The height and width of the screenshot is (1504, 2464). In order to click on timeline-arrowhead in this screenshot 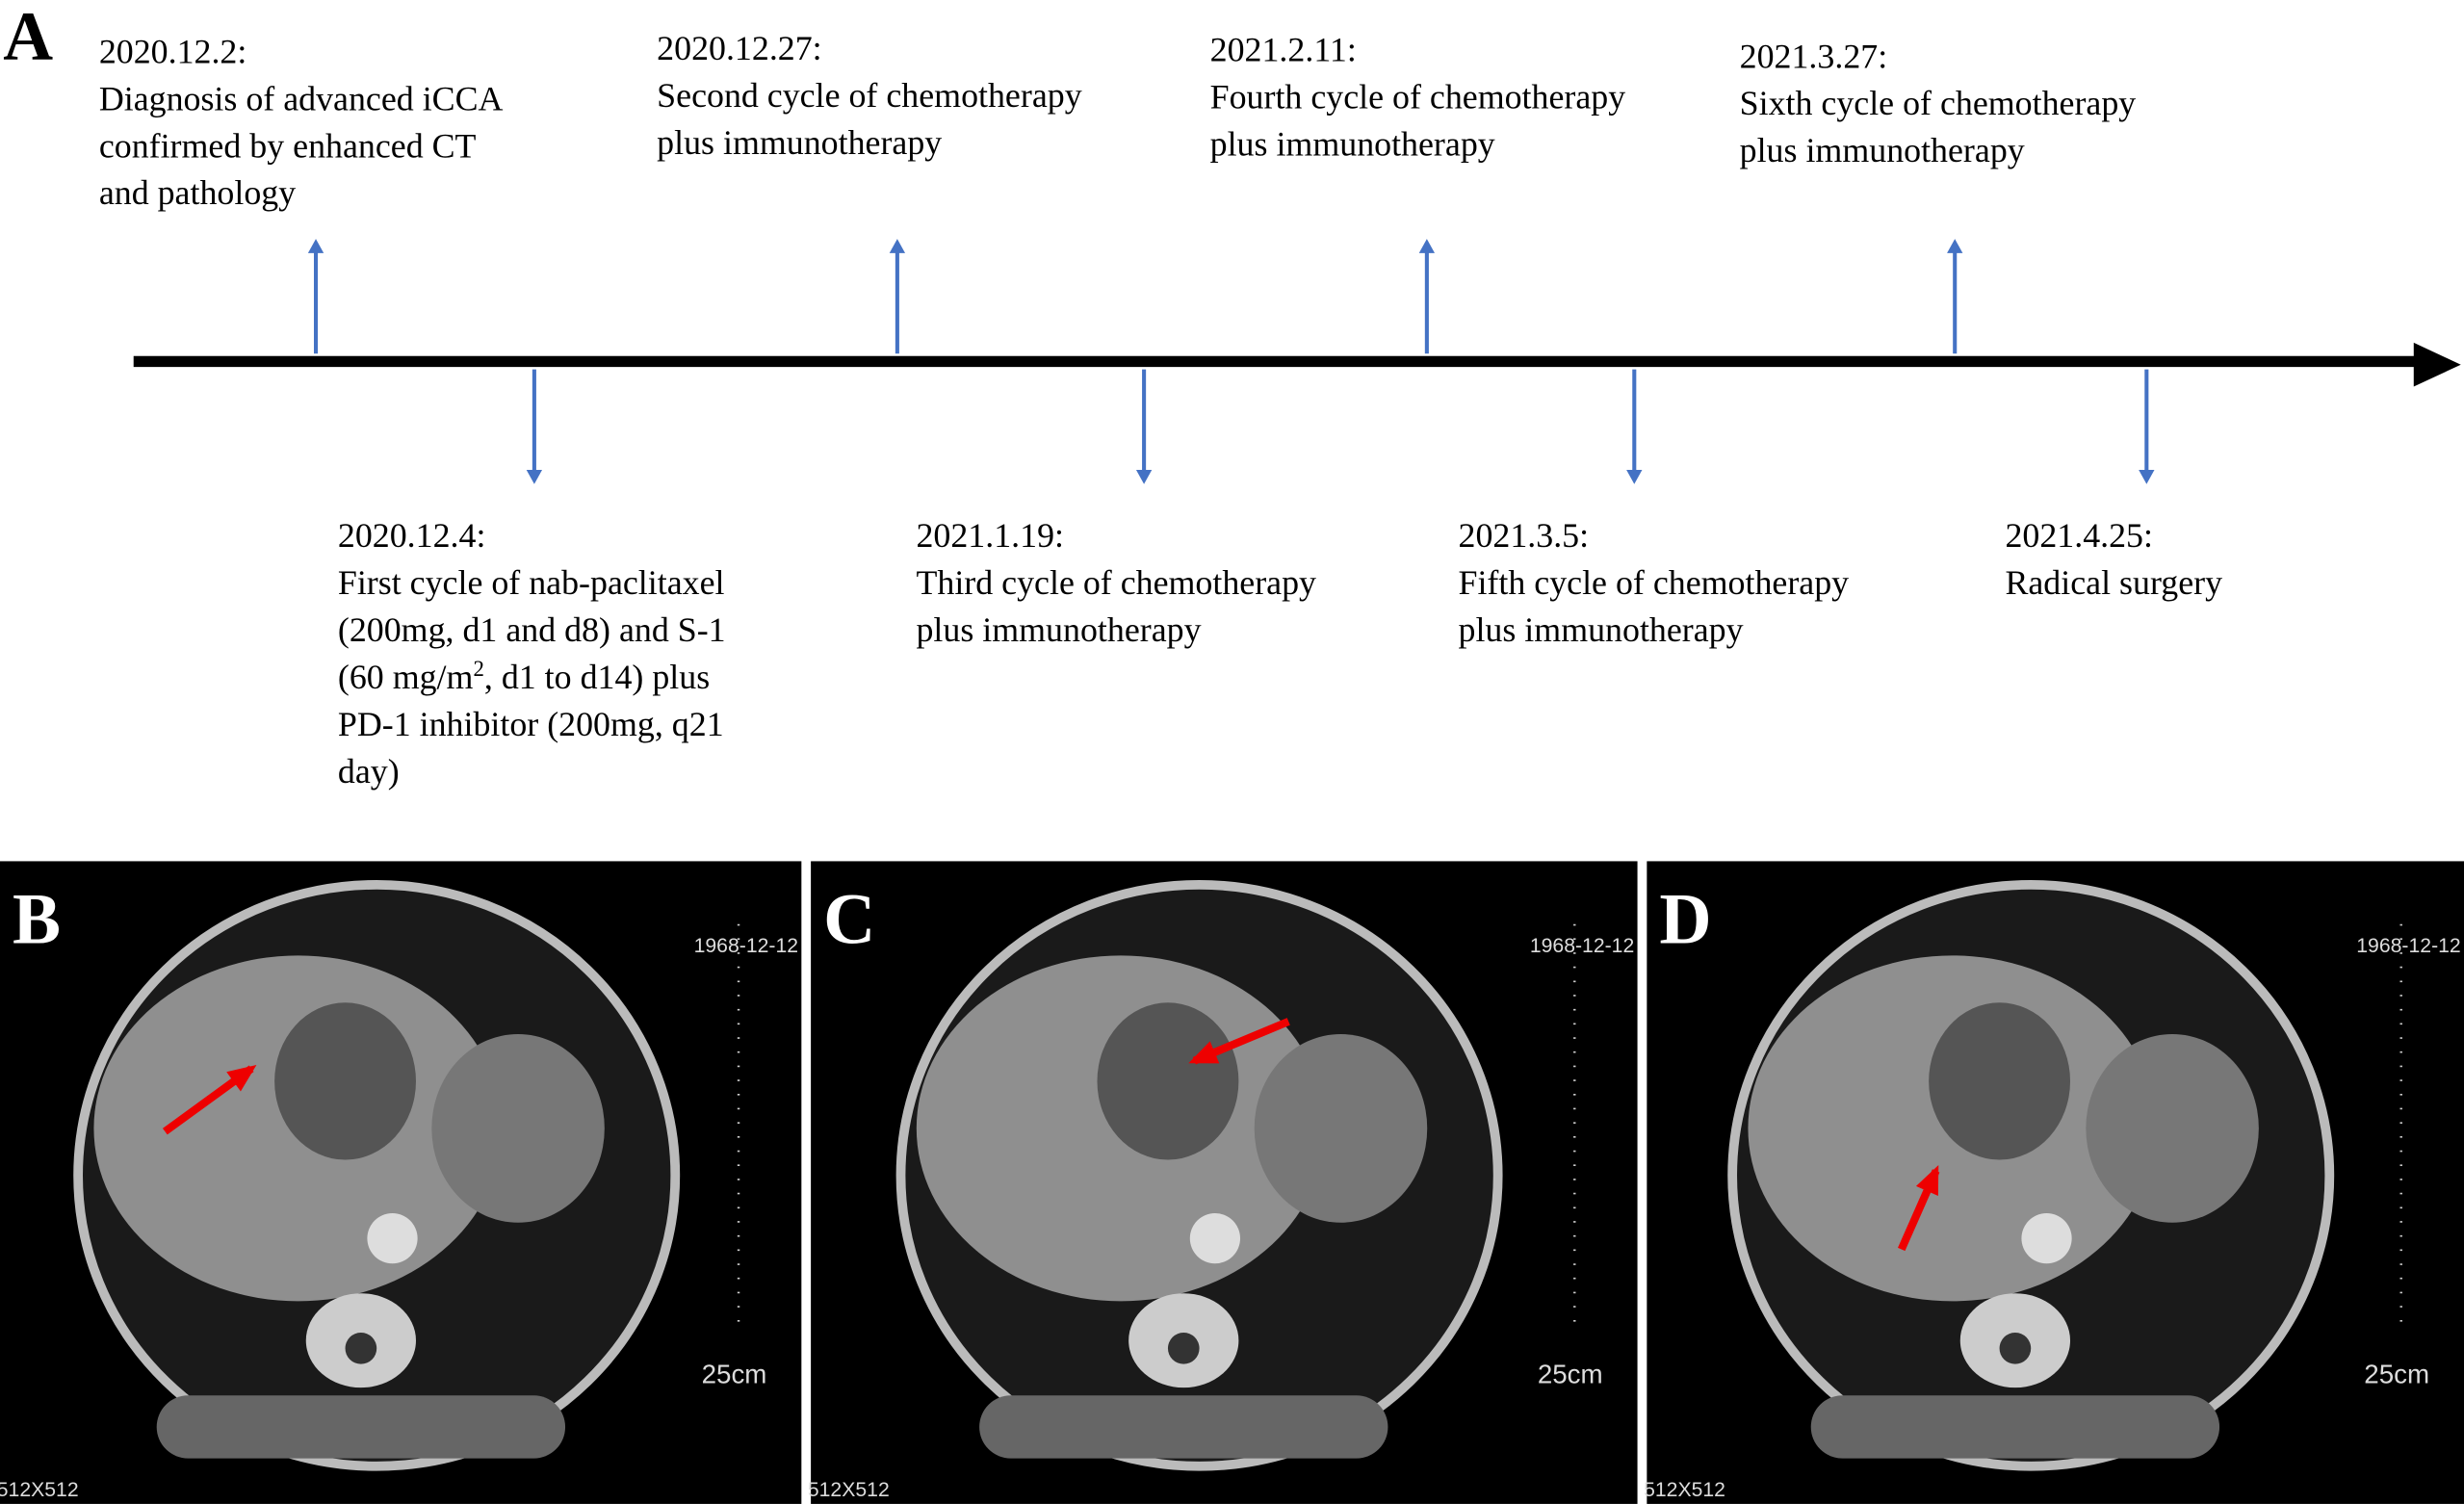, I will do `click(2437, 364)`.